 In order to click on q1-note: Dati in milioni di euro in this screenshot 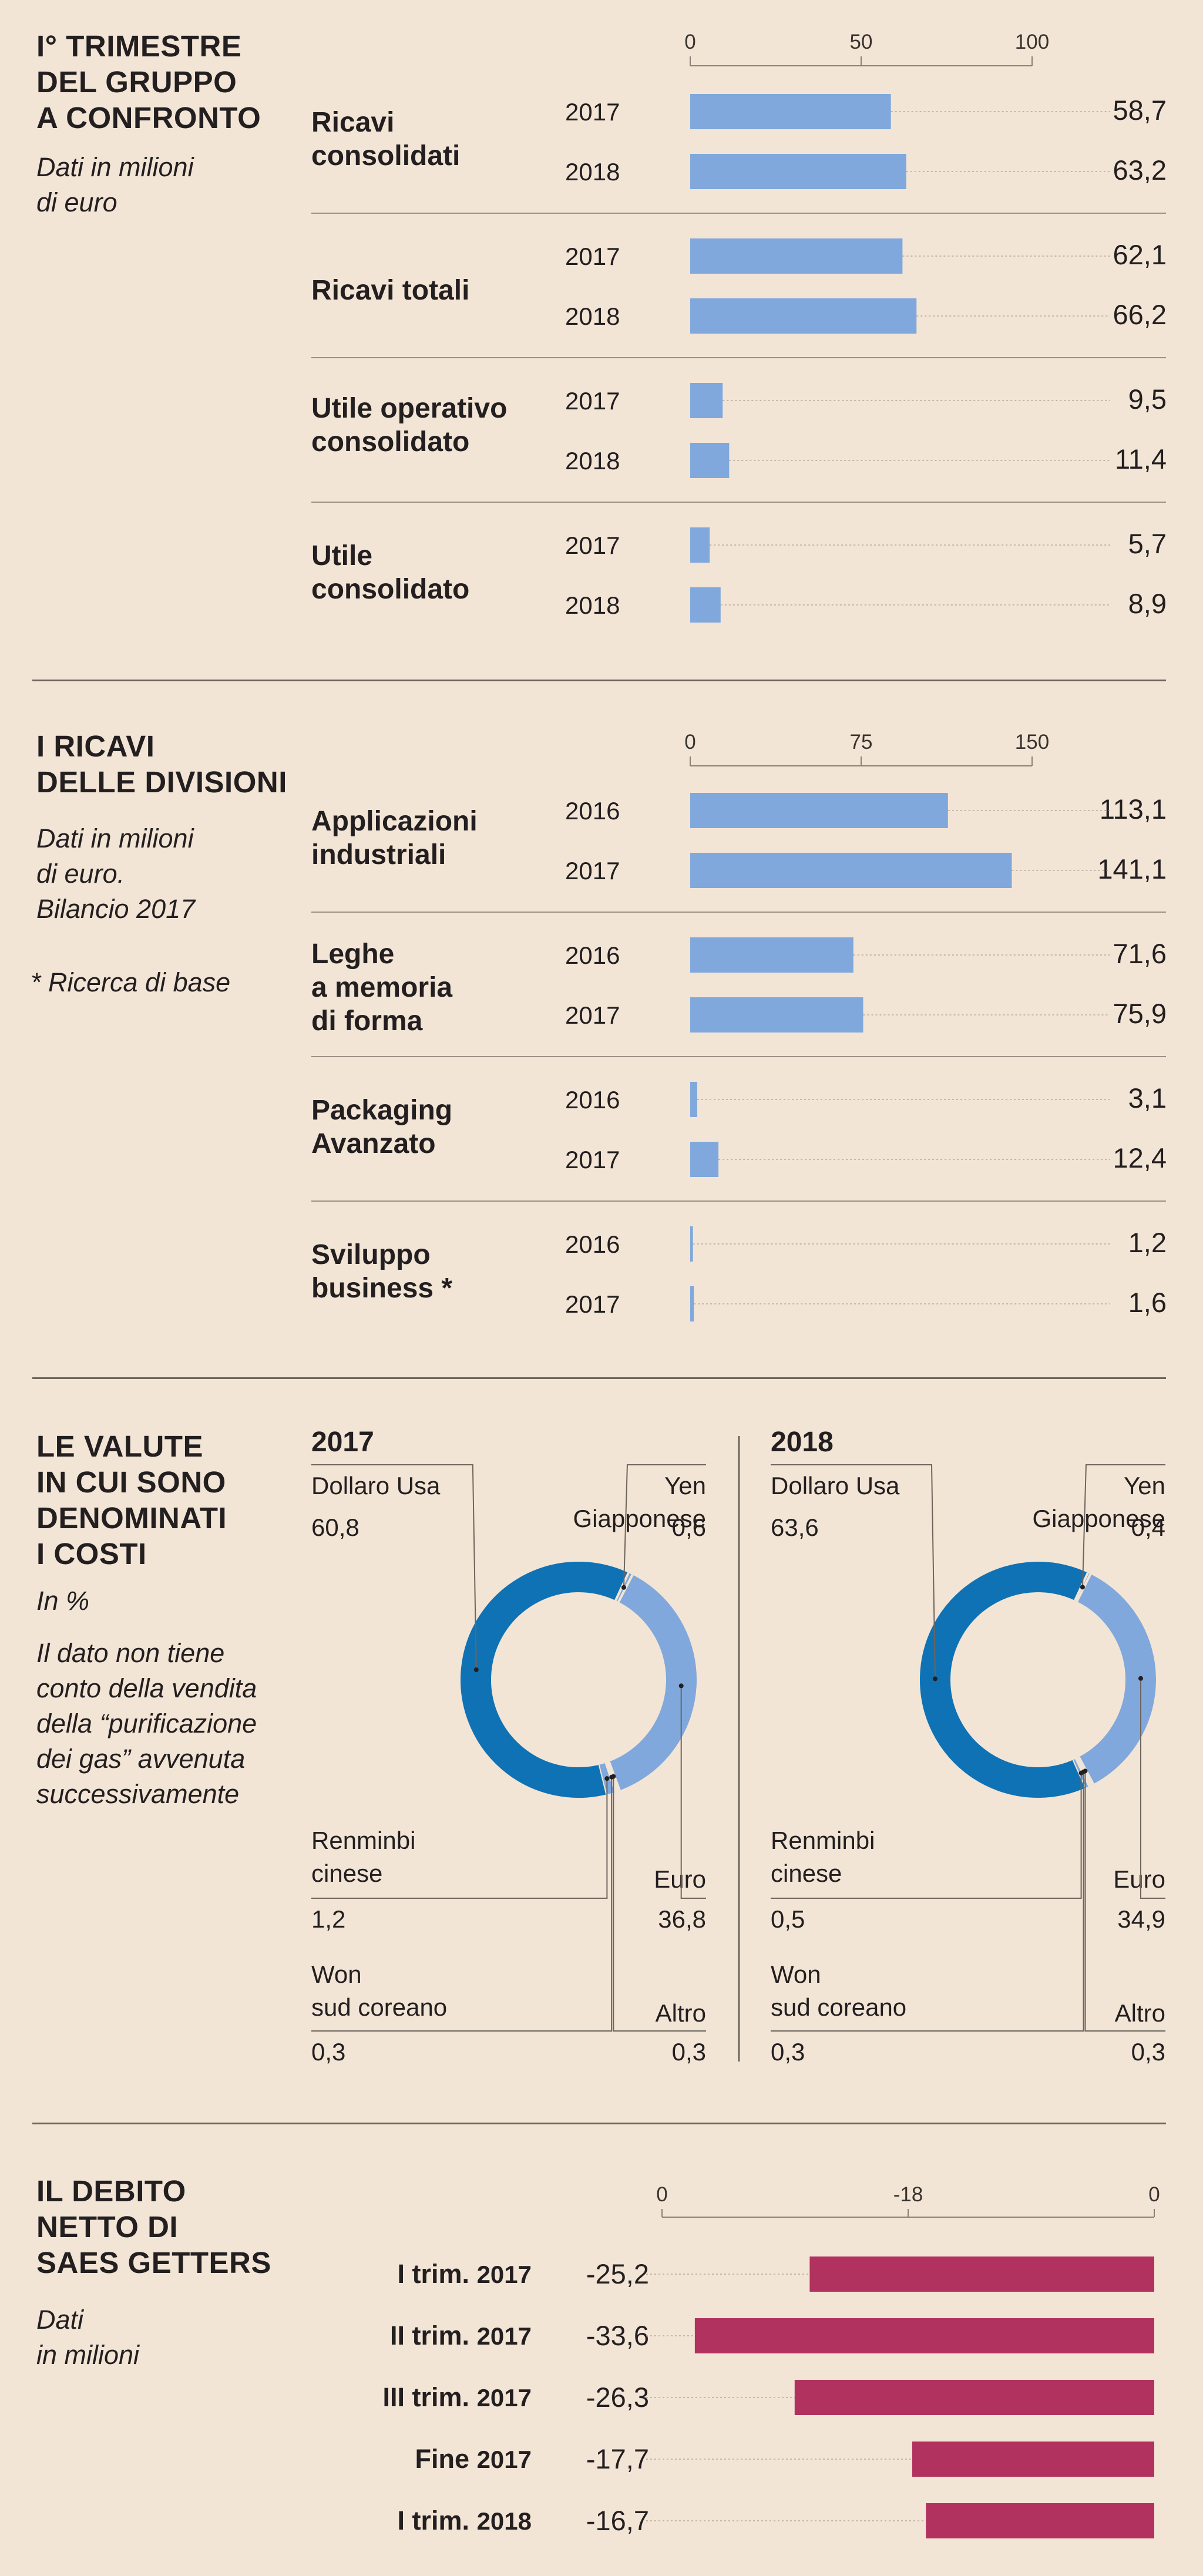, I will do `click(115, 184)`.